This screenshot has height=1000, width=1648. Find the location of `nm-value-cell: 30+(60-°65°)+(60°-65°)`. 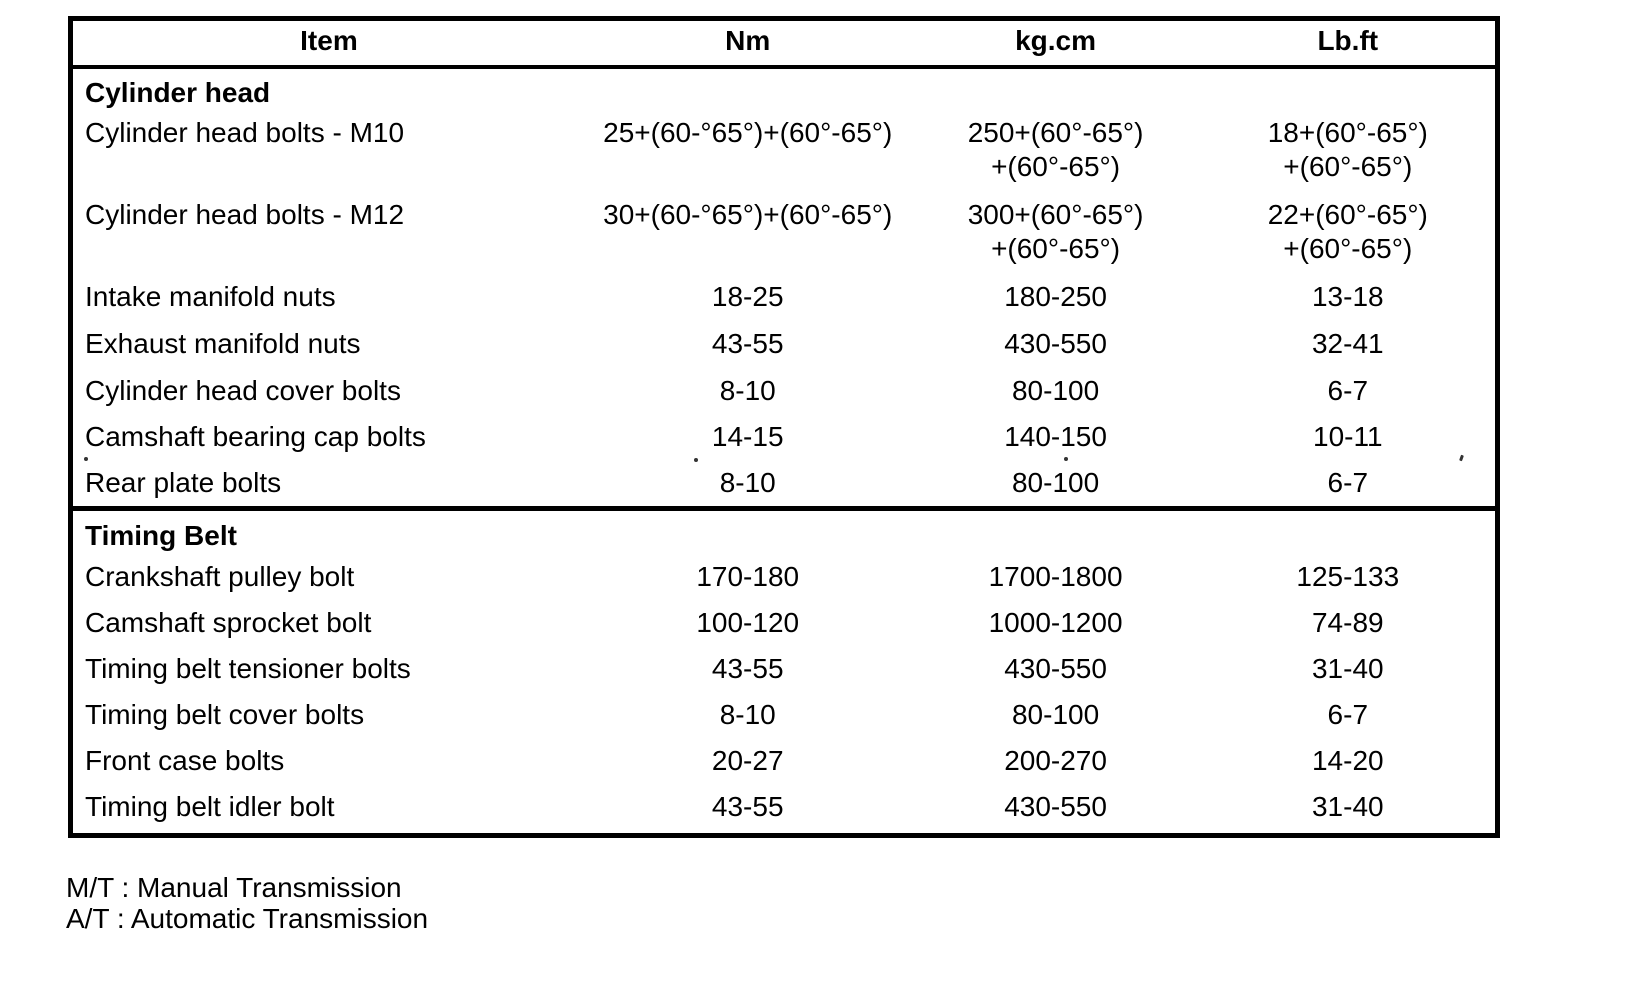

nm-value-cell: 30+(60-°65°)+(60°-65°) is located at coordinates (748, 214).